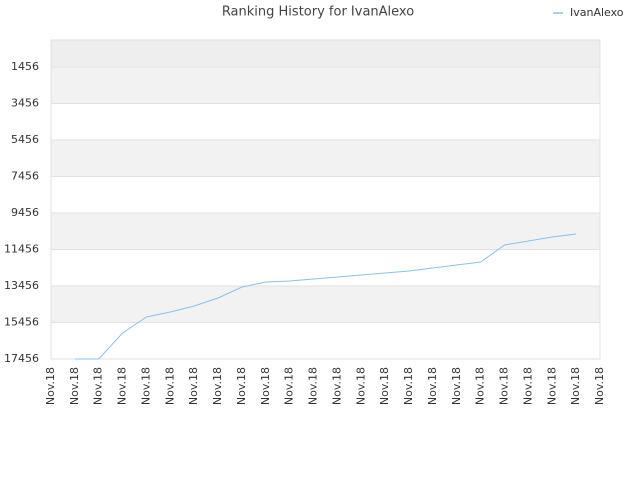 The width and height of the screenshot is (640, 480). I want to click on chart-title: Ranking History for IvanAlexo, so click(318, 12).